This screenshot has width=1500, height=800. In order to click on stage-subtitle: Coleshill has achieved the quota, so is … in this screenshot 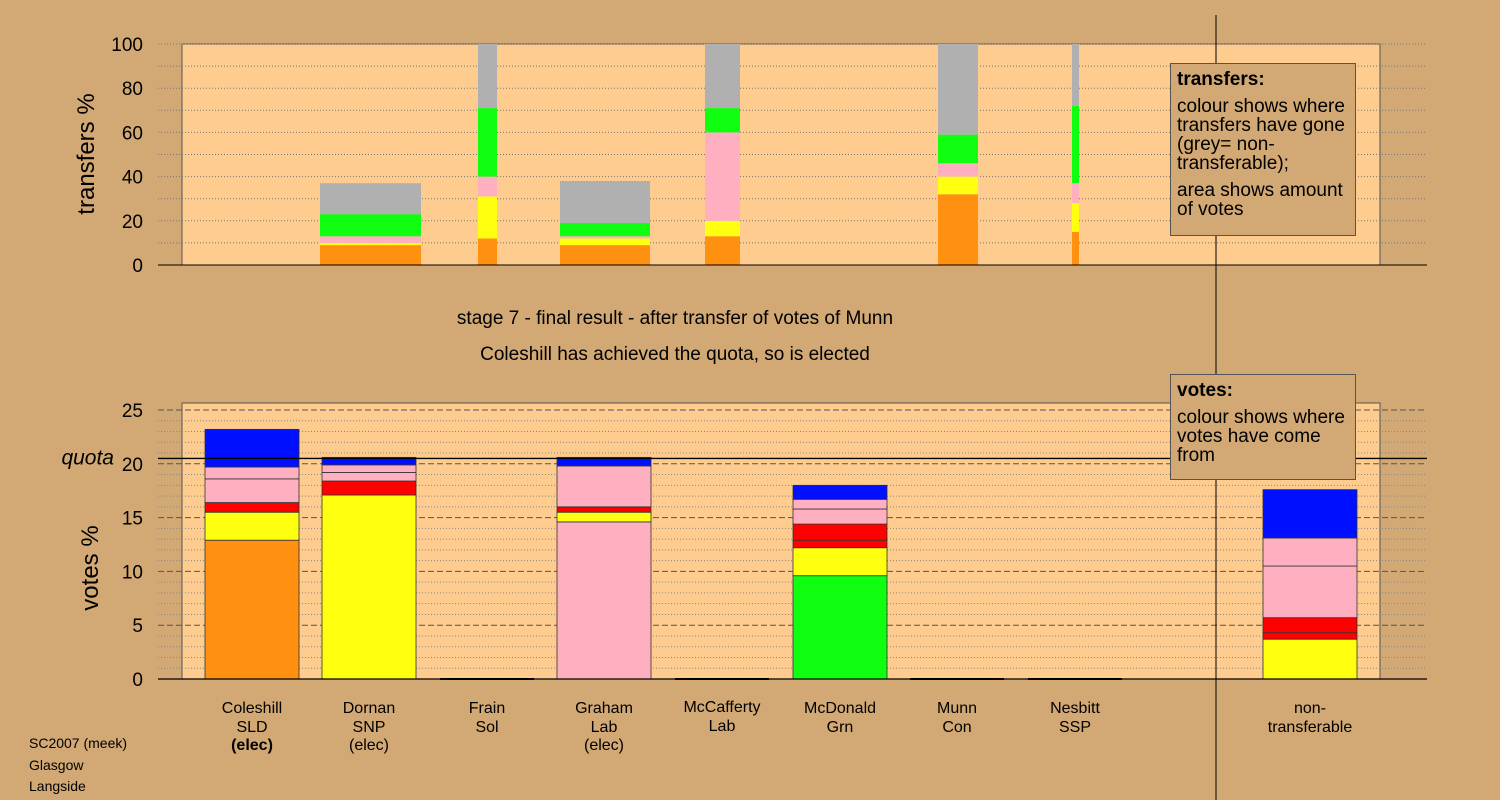, I will do `click(675, 354)`.